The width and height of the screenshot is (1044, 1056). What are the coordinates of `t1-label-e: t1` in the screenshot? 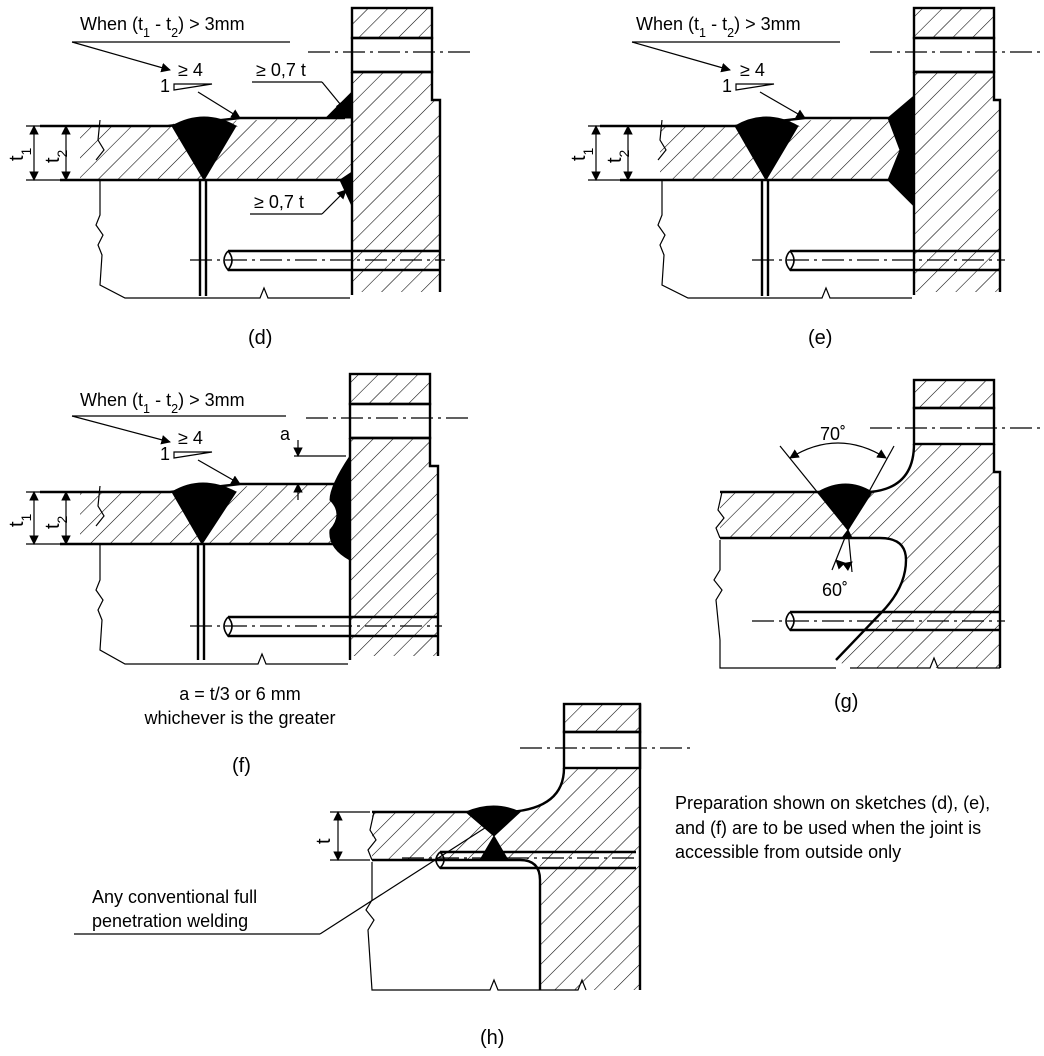 It's located at (582, 154).